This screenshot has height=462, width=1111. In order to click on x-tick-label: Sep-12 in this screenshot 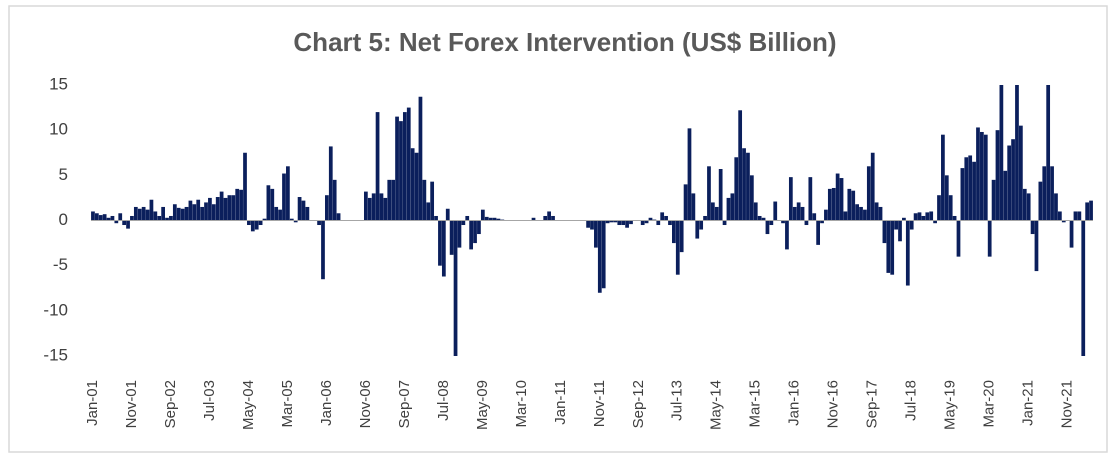, I will do `click(638, 404)`.